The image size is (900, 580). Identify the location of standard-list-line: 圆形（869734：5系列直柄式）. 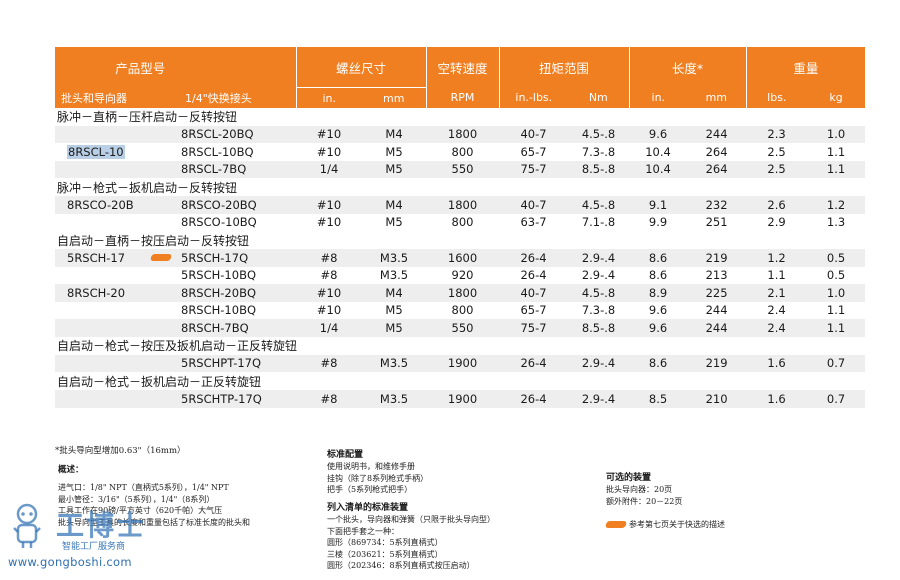
(385, 542).